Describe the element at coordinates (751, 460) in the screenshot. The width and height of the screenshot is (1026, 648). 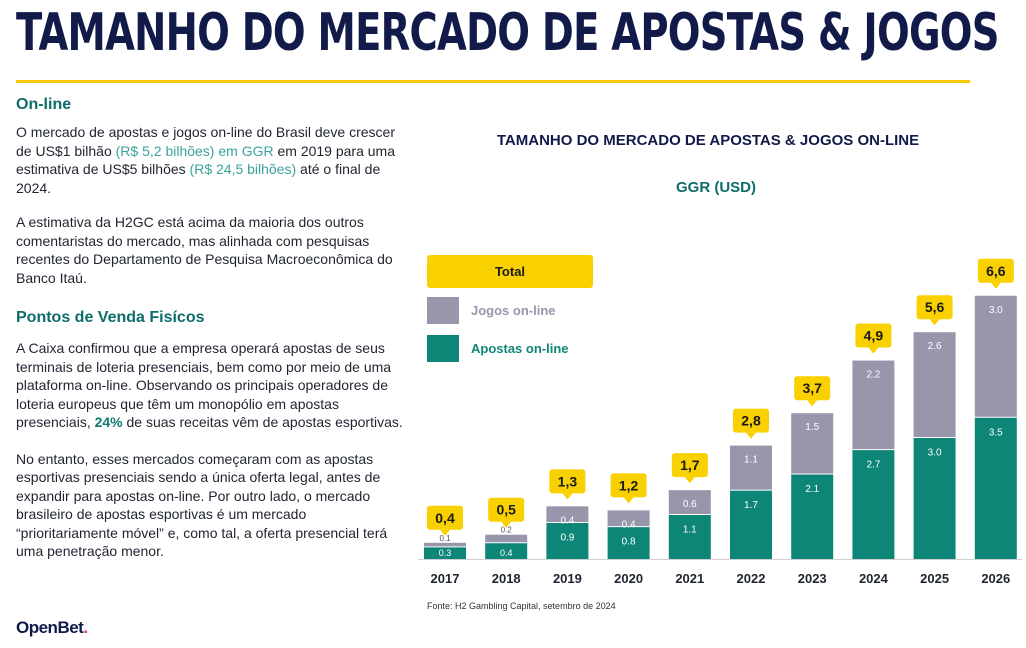
I see `label-jogos-2022: 1.1` at that location.